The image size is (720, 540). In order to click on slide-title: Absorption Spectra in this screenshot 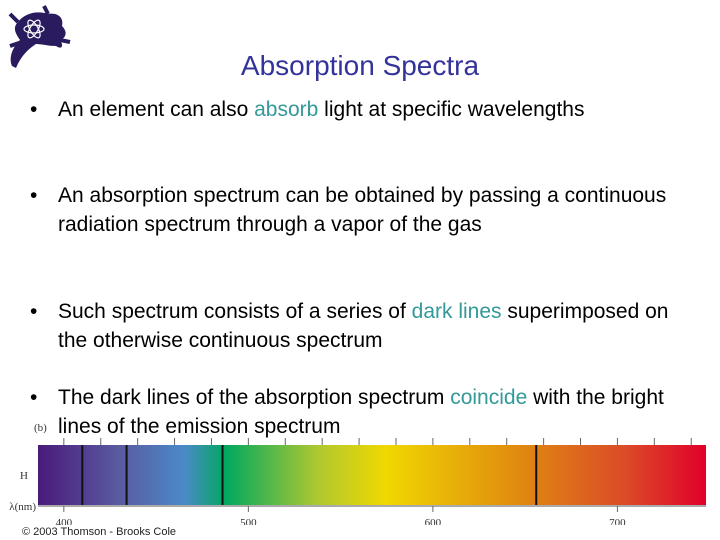, I will do `click(360, 65)`.